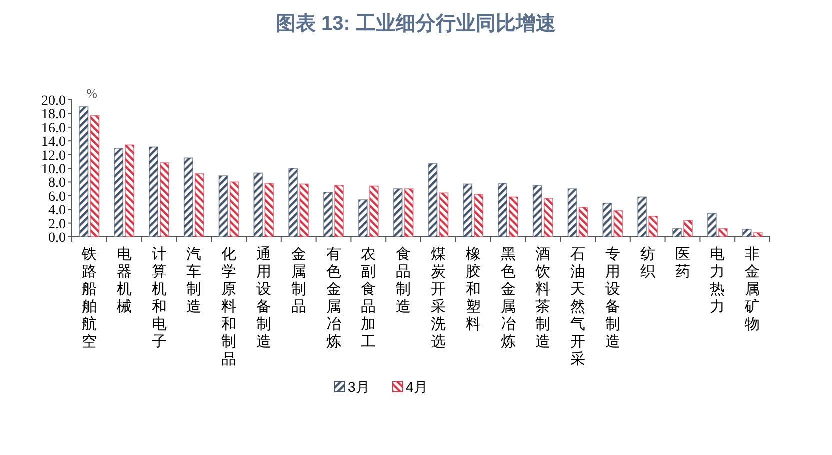  What do you see at coordinates (124, 281) in the screenshot?
I see `x-tick-label: 电器机械` at bounding box center [124, 281].